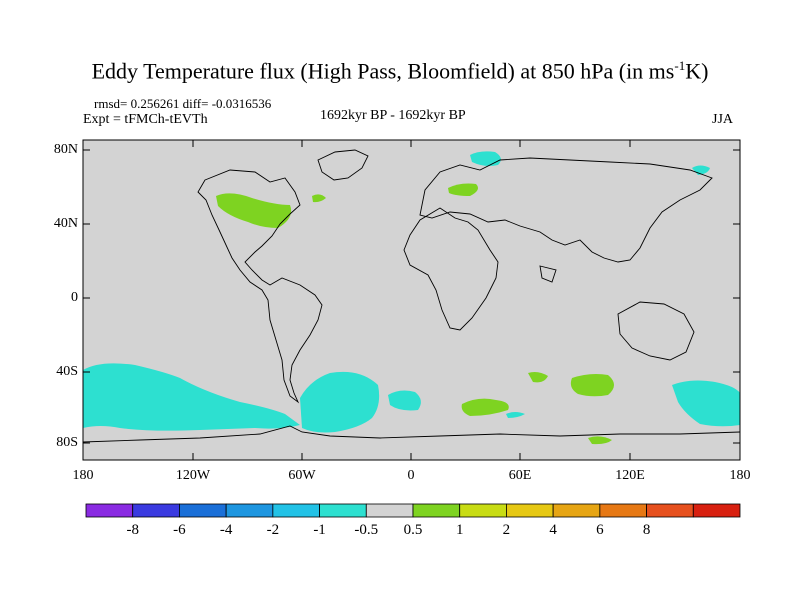  What do you see at coordinates (515, 415) in the screenshot?
I see `south-indian-small-region` at bounding box center [515, 415].